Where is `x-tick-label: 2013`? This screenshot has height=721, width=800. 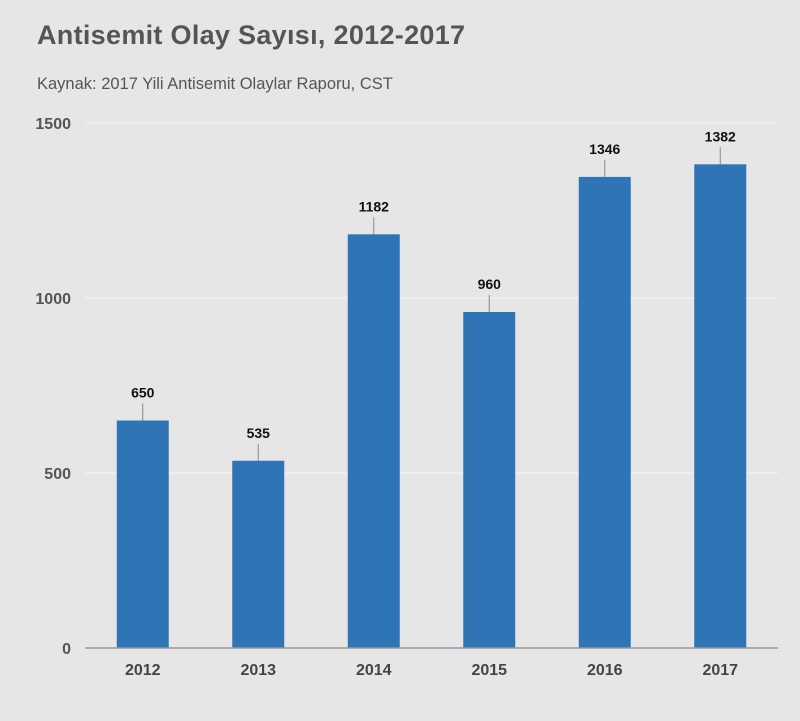
x-tick-label: 2013 is located at coordinates (258, 670).